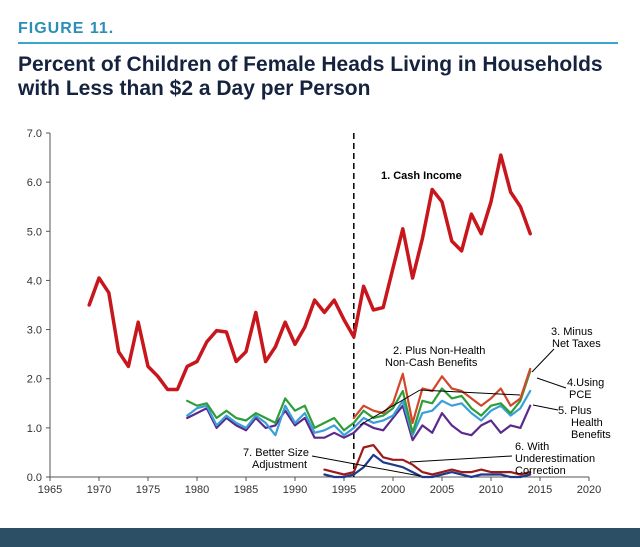 The height and width of the screenshot is (547, 640). I want to click on x-tick-label: 1980, so click(197, 490).